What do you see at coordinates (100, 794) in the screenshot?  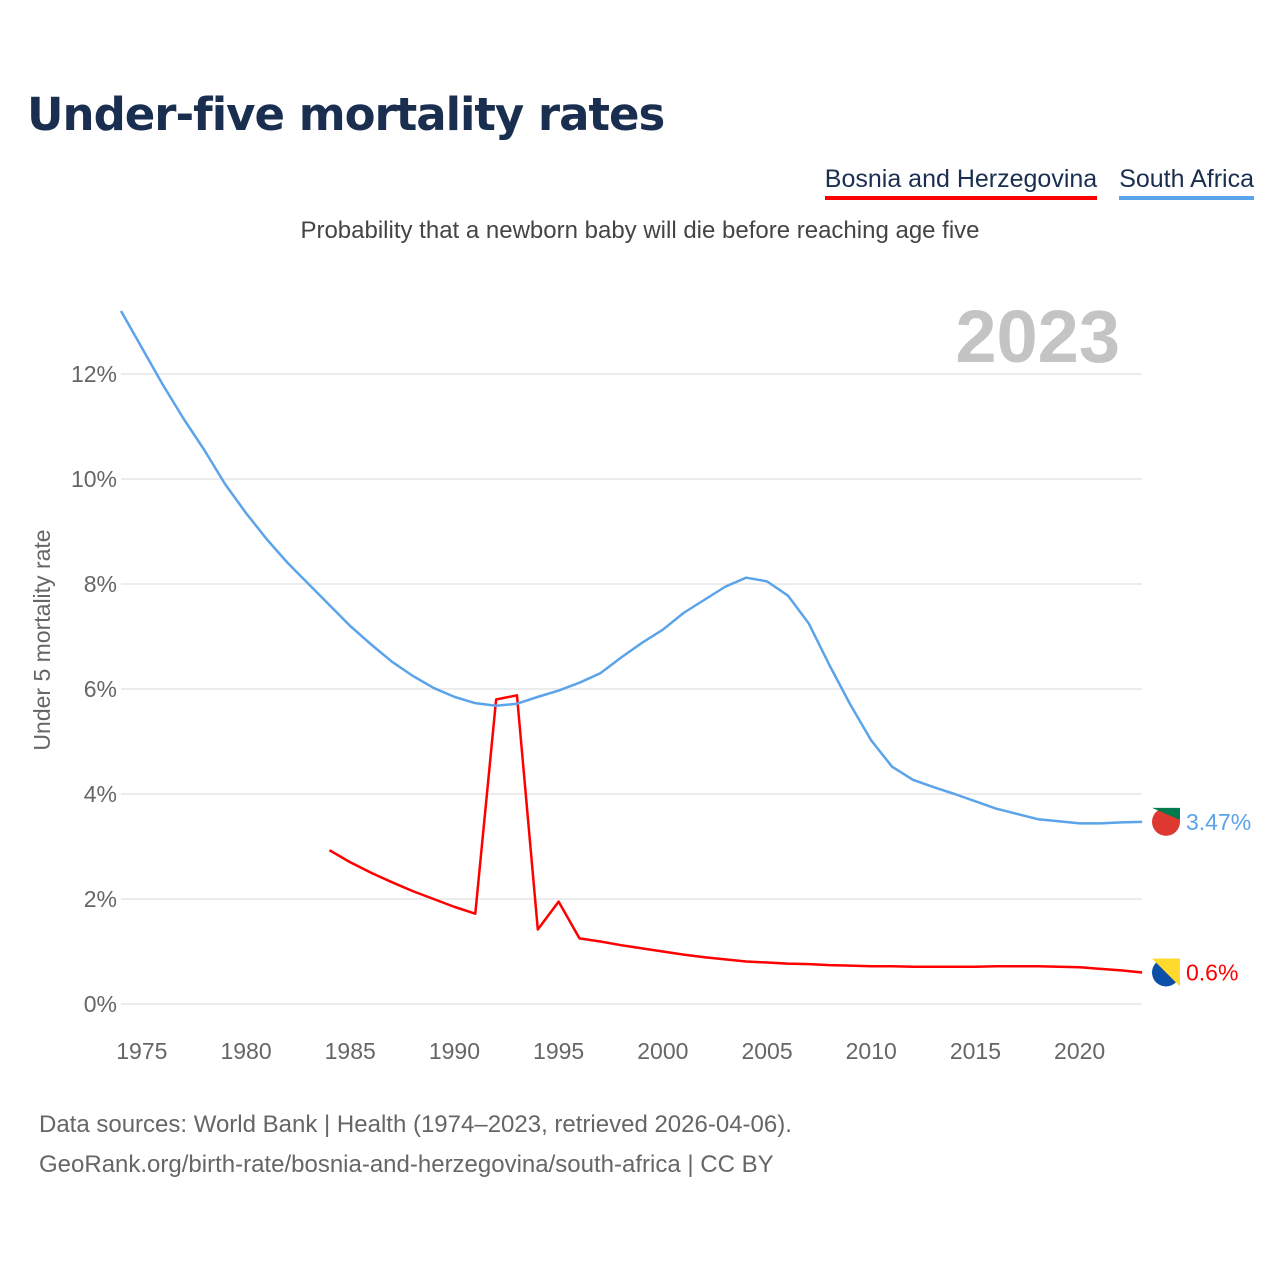 I see `y-tick-label: 4%` at bounding box center [100, 794].